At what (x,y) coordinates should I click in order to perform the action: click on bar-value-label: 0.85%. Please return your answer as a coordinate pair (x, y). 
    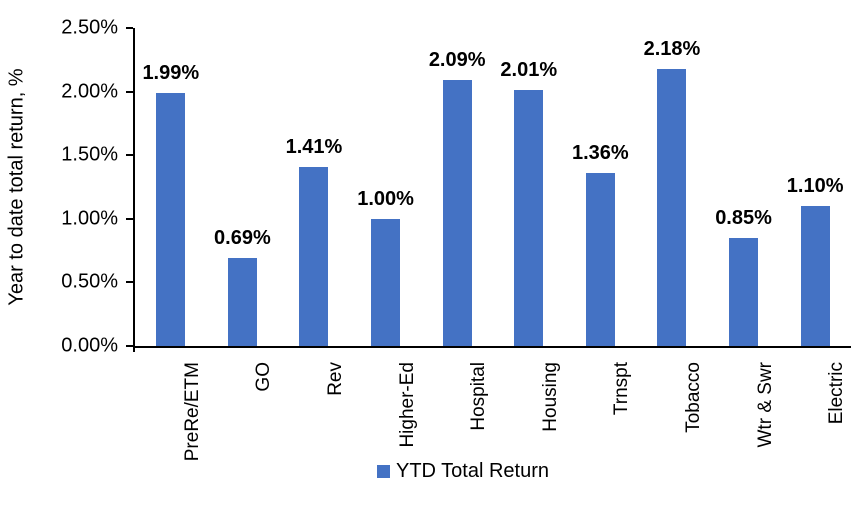
    Looking at the image, I should click on (743, 217).